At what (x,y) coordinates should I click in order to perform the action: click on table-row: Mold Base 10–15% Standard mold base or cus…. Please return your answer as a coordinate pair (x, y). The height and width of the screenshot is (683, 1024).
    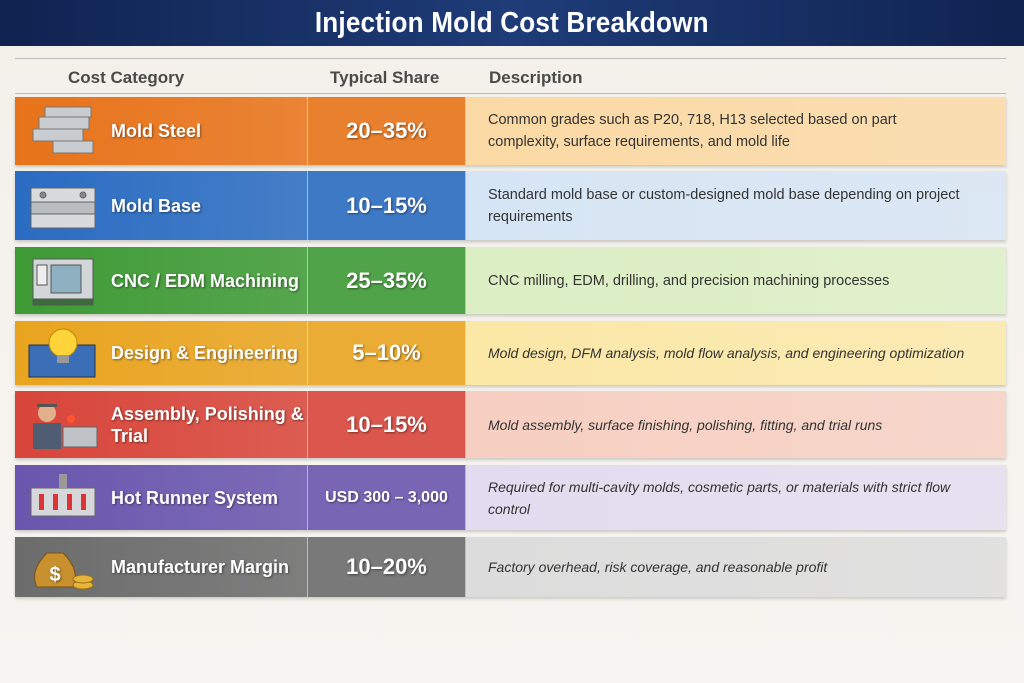
    Looking at the image, I should click on (510, 205).